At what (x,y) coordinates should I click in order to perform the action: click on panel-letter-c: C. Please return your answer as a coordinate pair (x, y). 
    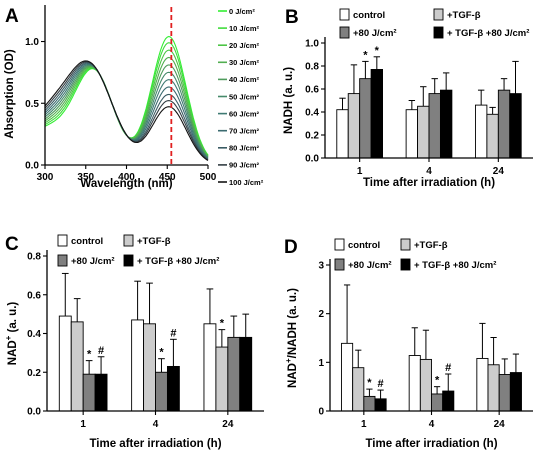
    Looking at the image, I should click on (12, 244).